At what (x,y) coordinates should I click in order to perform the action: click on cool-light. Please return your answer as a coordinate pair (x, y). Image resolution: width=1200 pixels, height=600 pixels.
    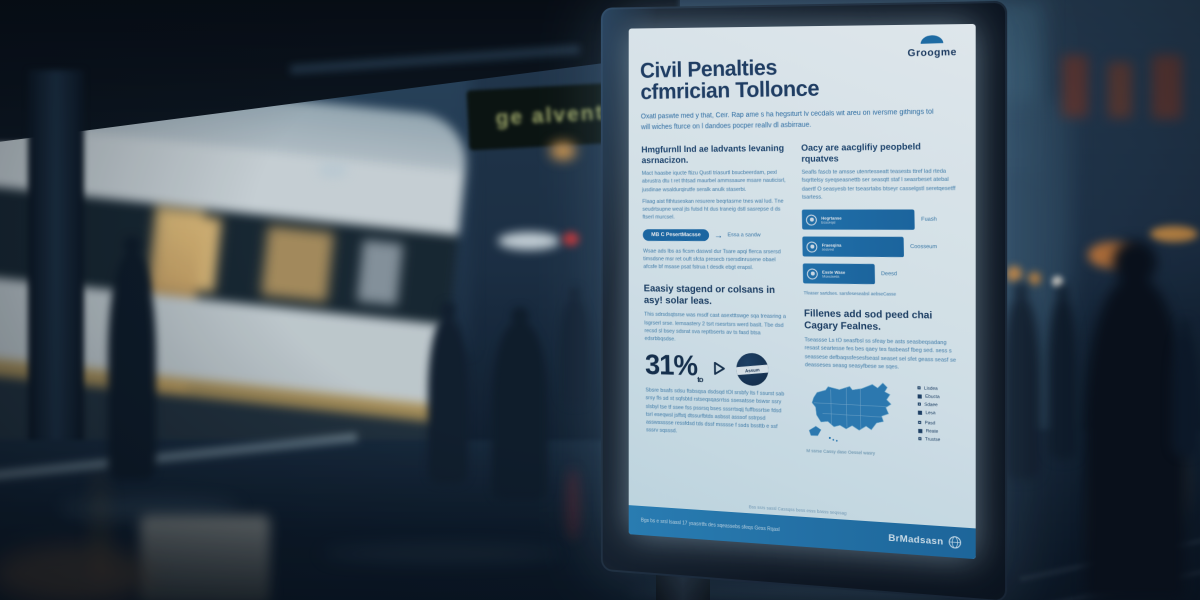
    Looking at the image, I should click on (333, 170).